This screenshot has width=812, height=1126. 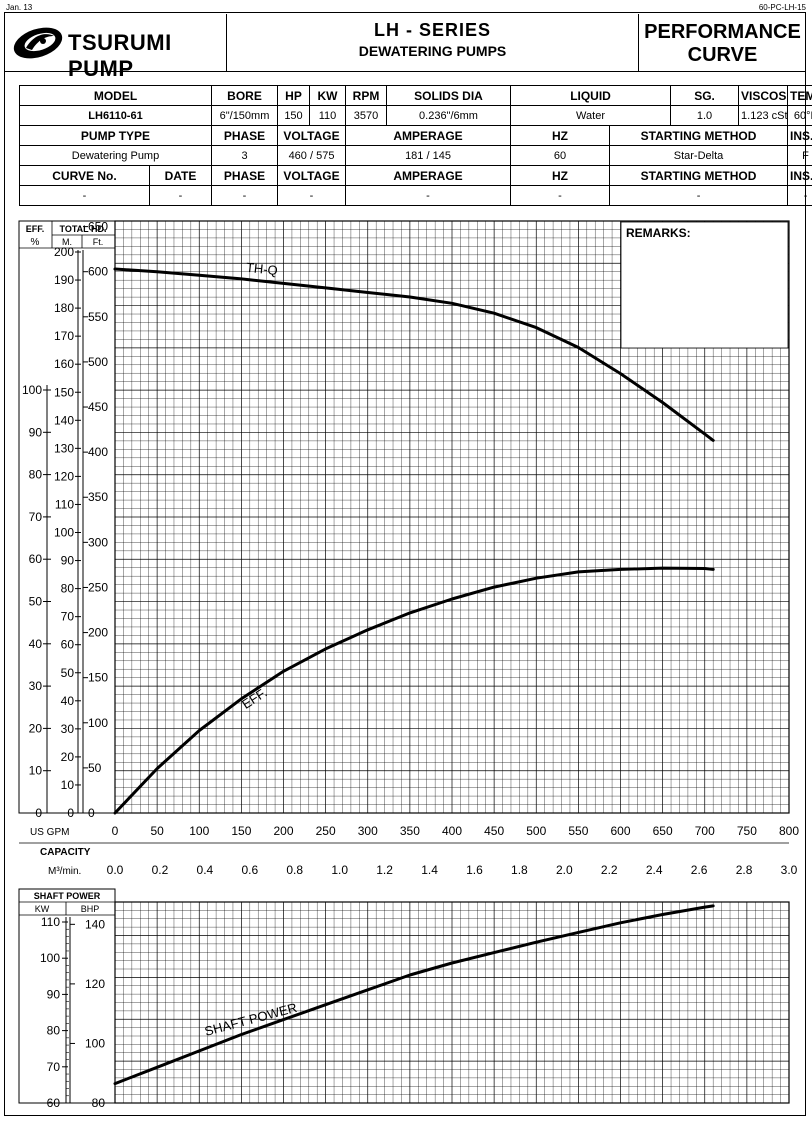 I want to click on kw-tick-label: 60, so click(x=54, y=1103).